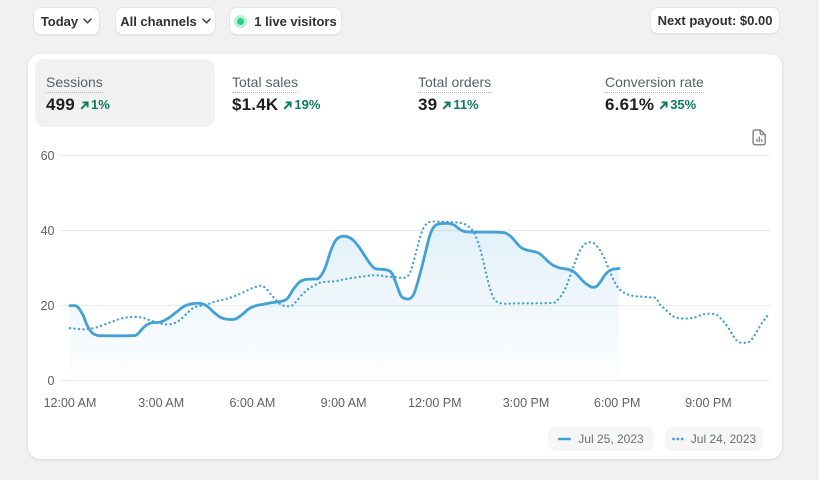  What do you see at coordinates (617, 403) in the screenshot?
I see `svg-text: 6:00 PM` at bounding box center [617, 403].